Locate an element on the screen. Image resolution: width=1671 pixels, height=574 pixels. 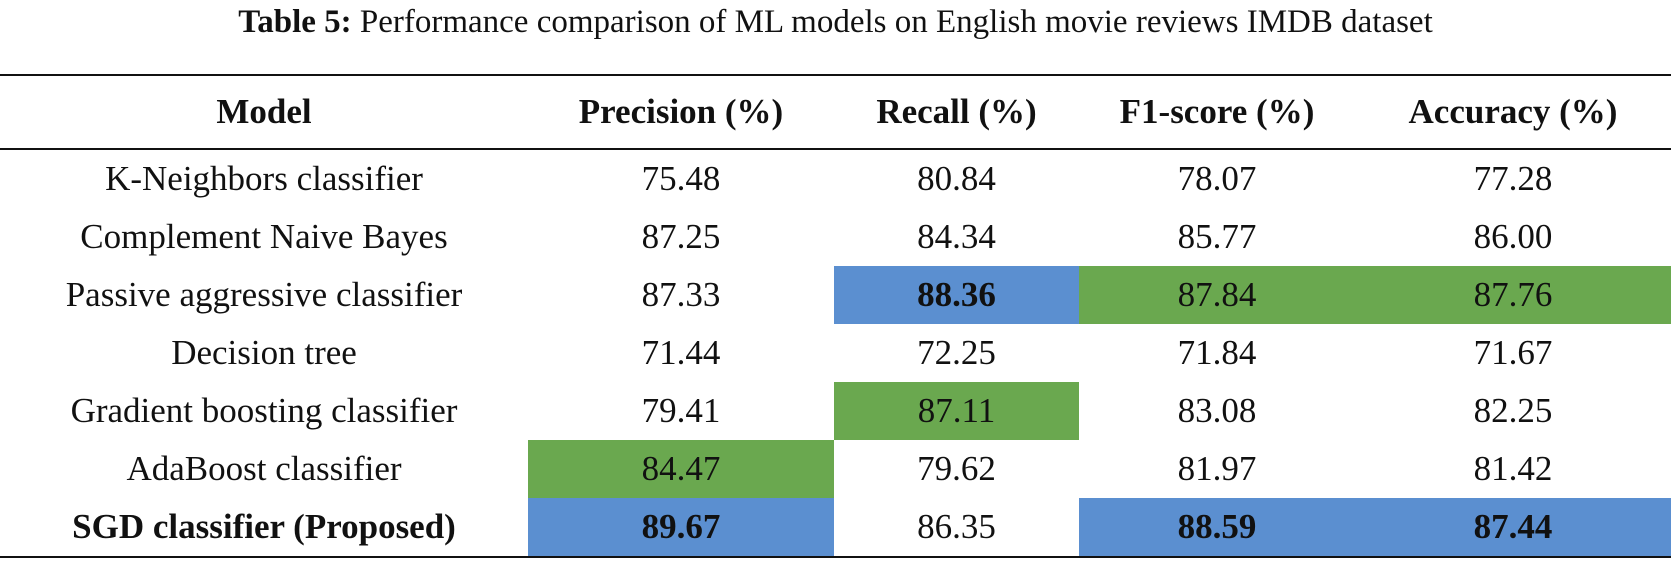
precision-cell: 79.41 is located at coordinates (681, 410).